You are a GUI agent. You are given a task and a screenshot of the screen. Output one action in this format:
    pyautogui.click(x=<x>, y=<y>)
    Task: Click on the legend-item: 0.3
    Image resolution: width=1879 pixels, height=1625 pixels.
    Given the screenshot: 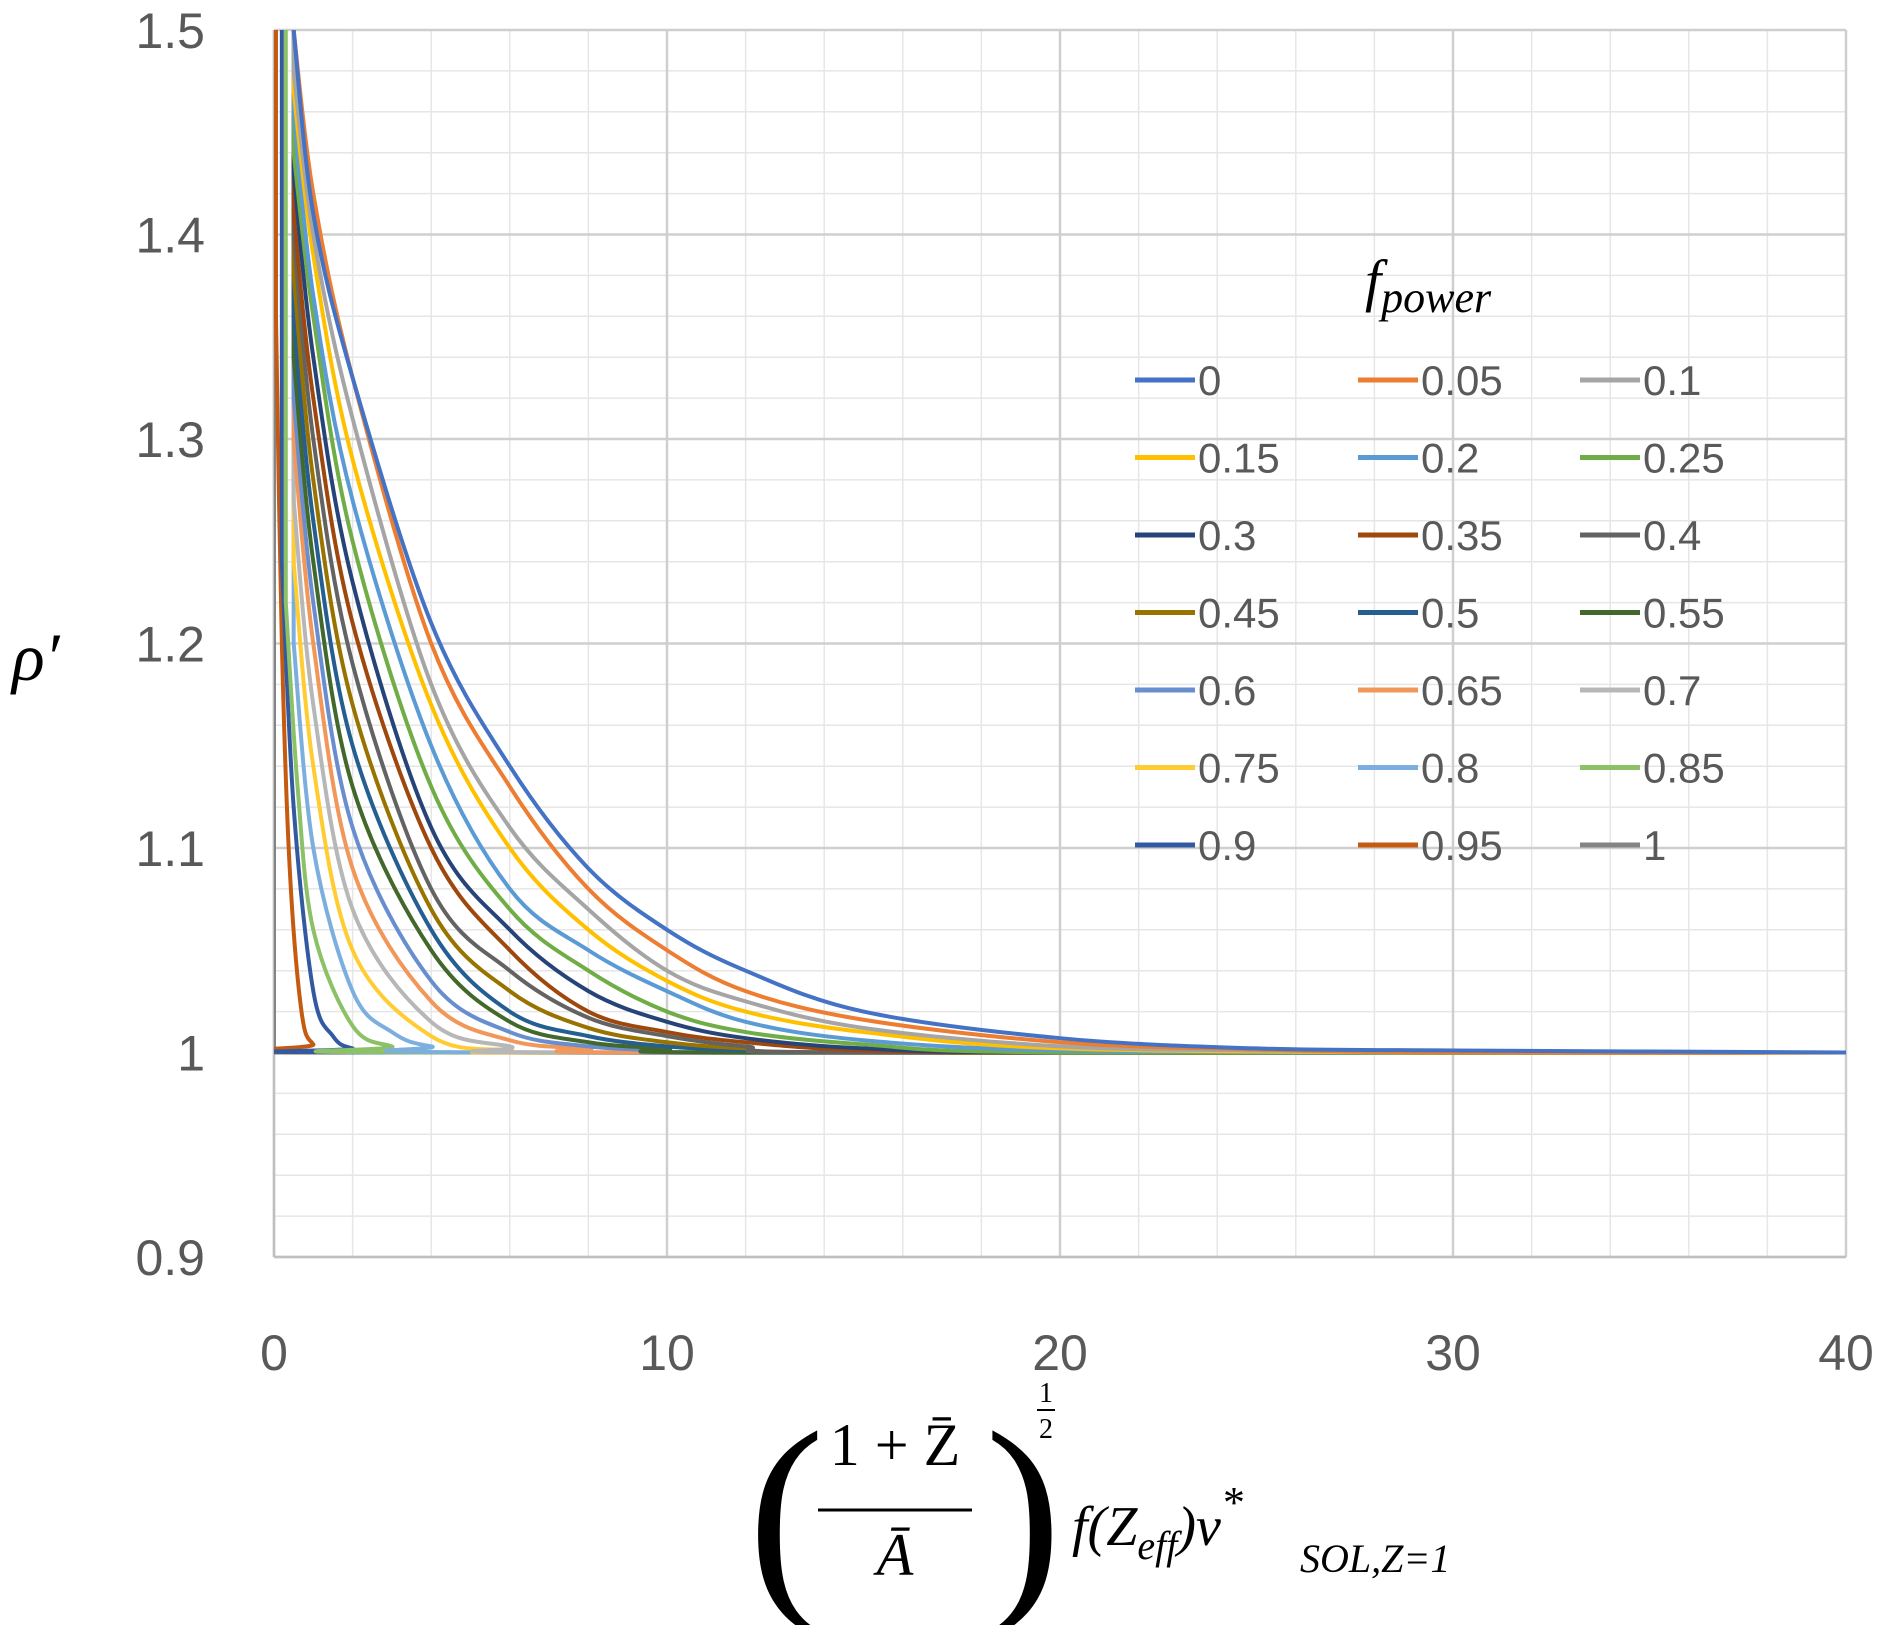 What is the action you would take?
    pyautogui.click(x=1195, y=535)
    